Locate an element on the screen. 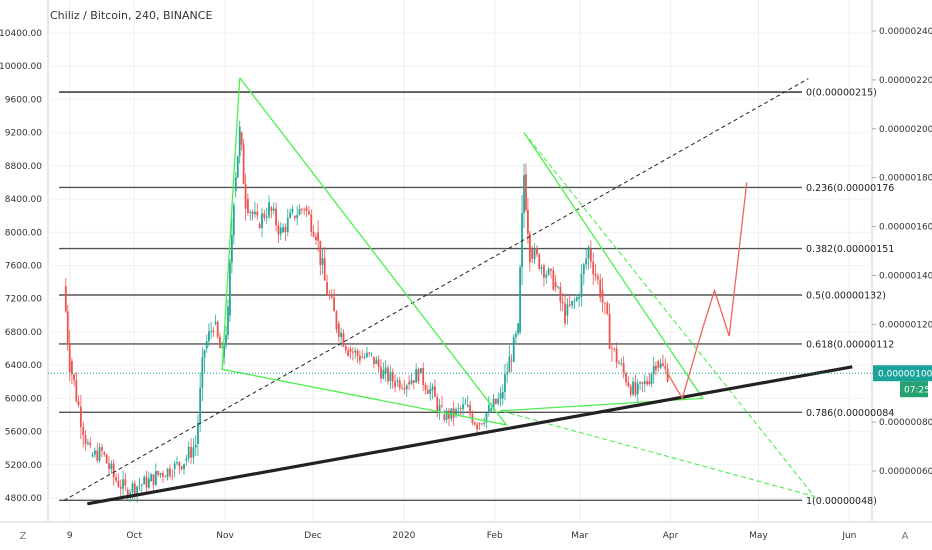 This screenshot has width=932, height=550. right-axis-tick-label: 0.00000140 is located at coordinates (905, 276).